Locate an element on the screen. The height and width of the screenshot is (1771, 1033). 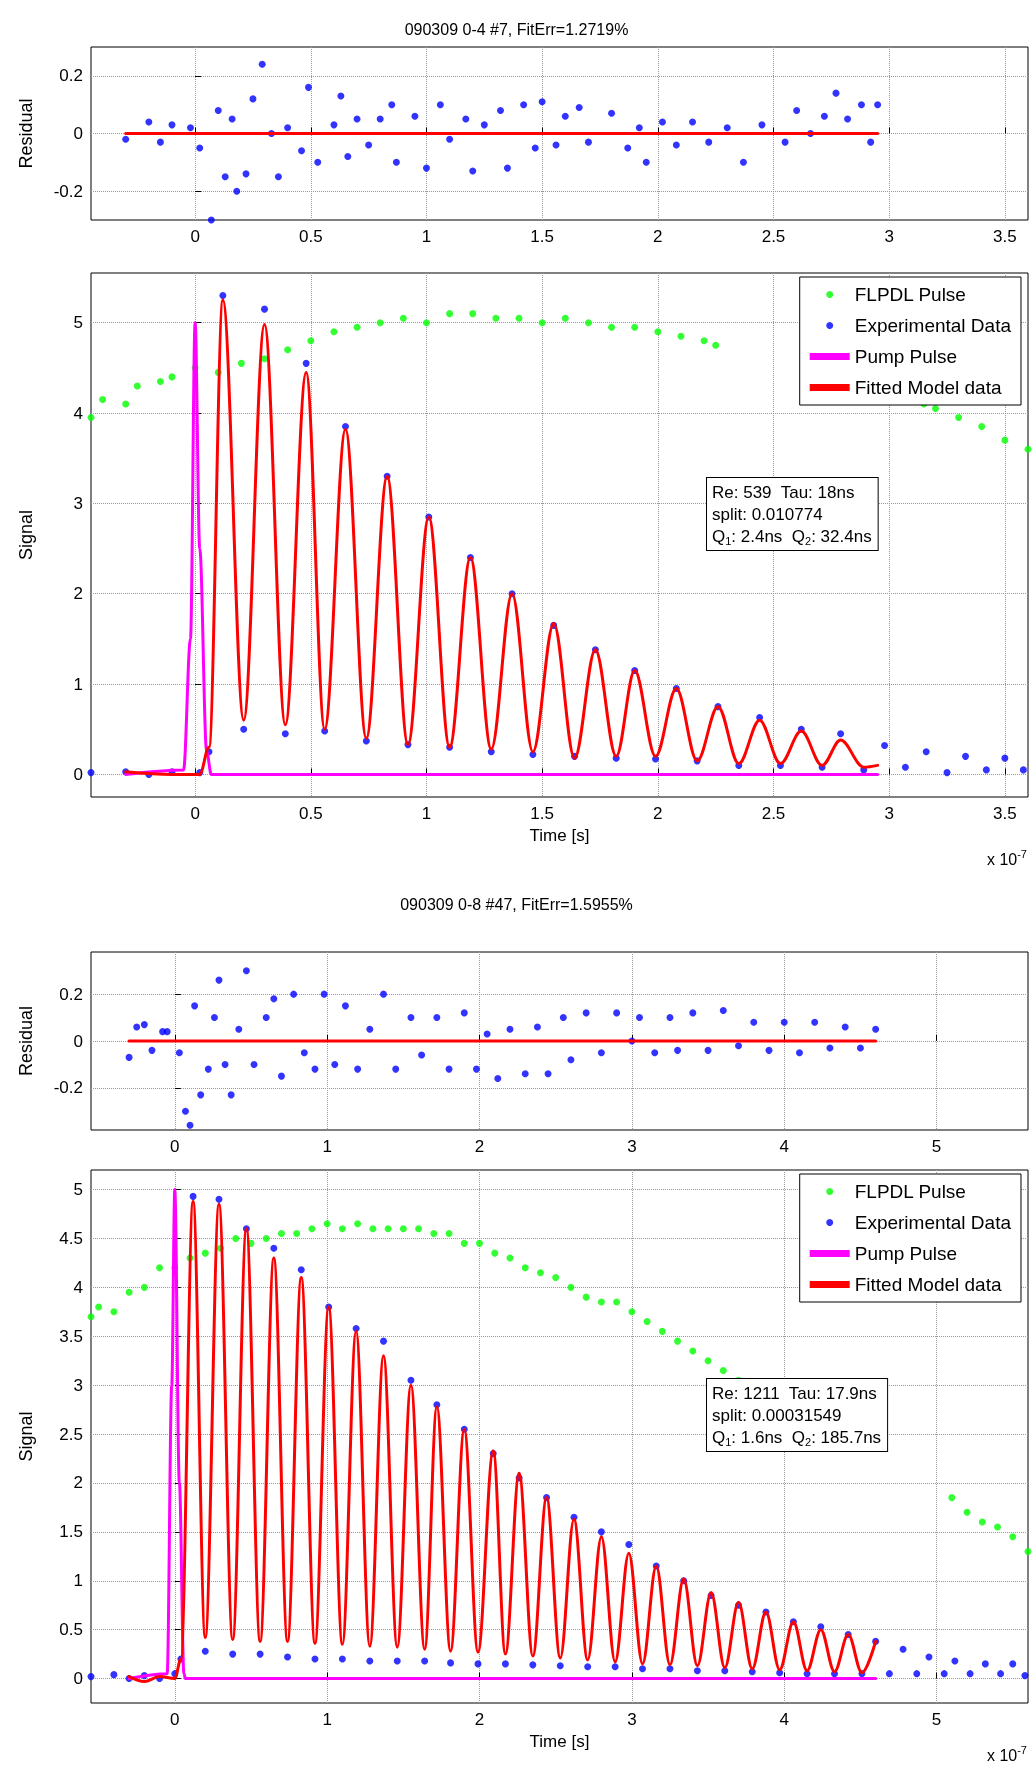
y-tick-label: 0.5 is located at coordinates (71, 1630).